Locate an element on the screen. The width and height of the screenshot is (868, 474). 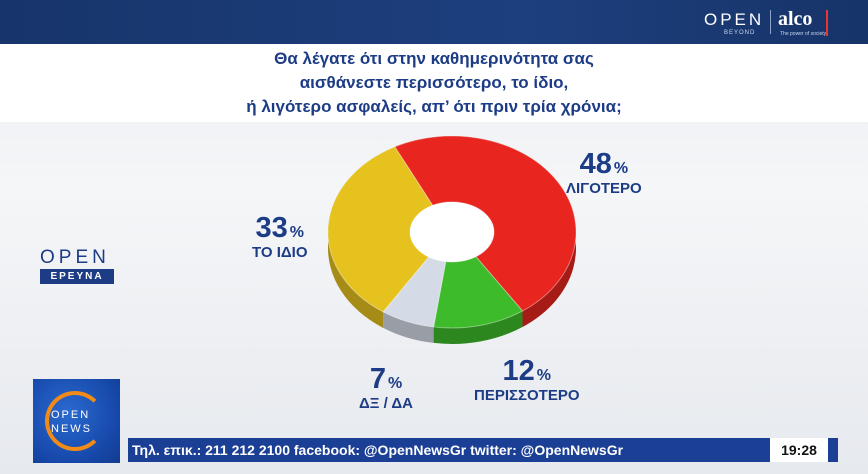
news-logo-open: OPEN is located at coordinates (71, 415).